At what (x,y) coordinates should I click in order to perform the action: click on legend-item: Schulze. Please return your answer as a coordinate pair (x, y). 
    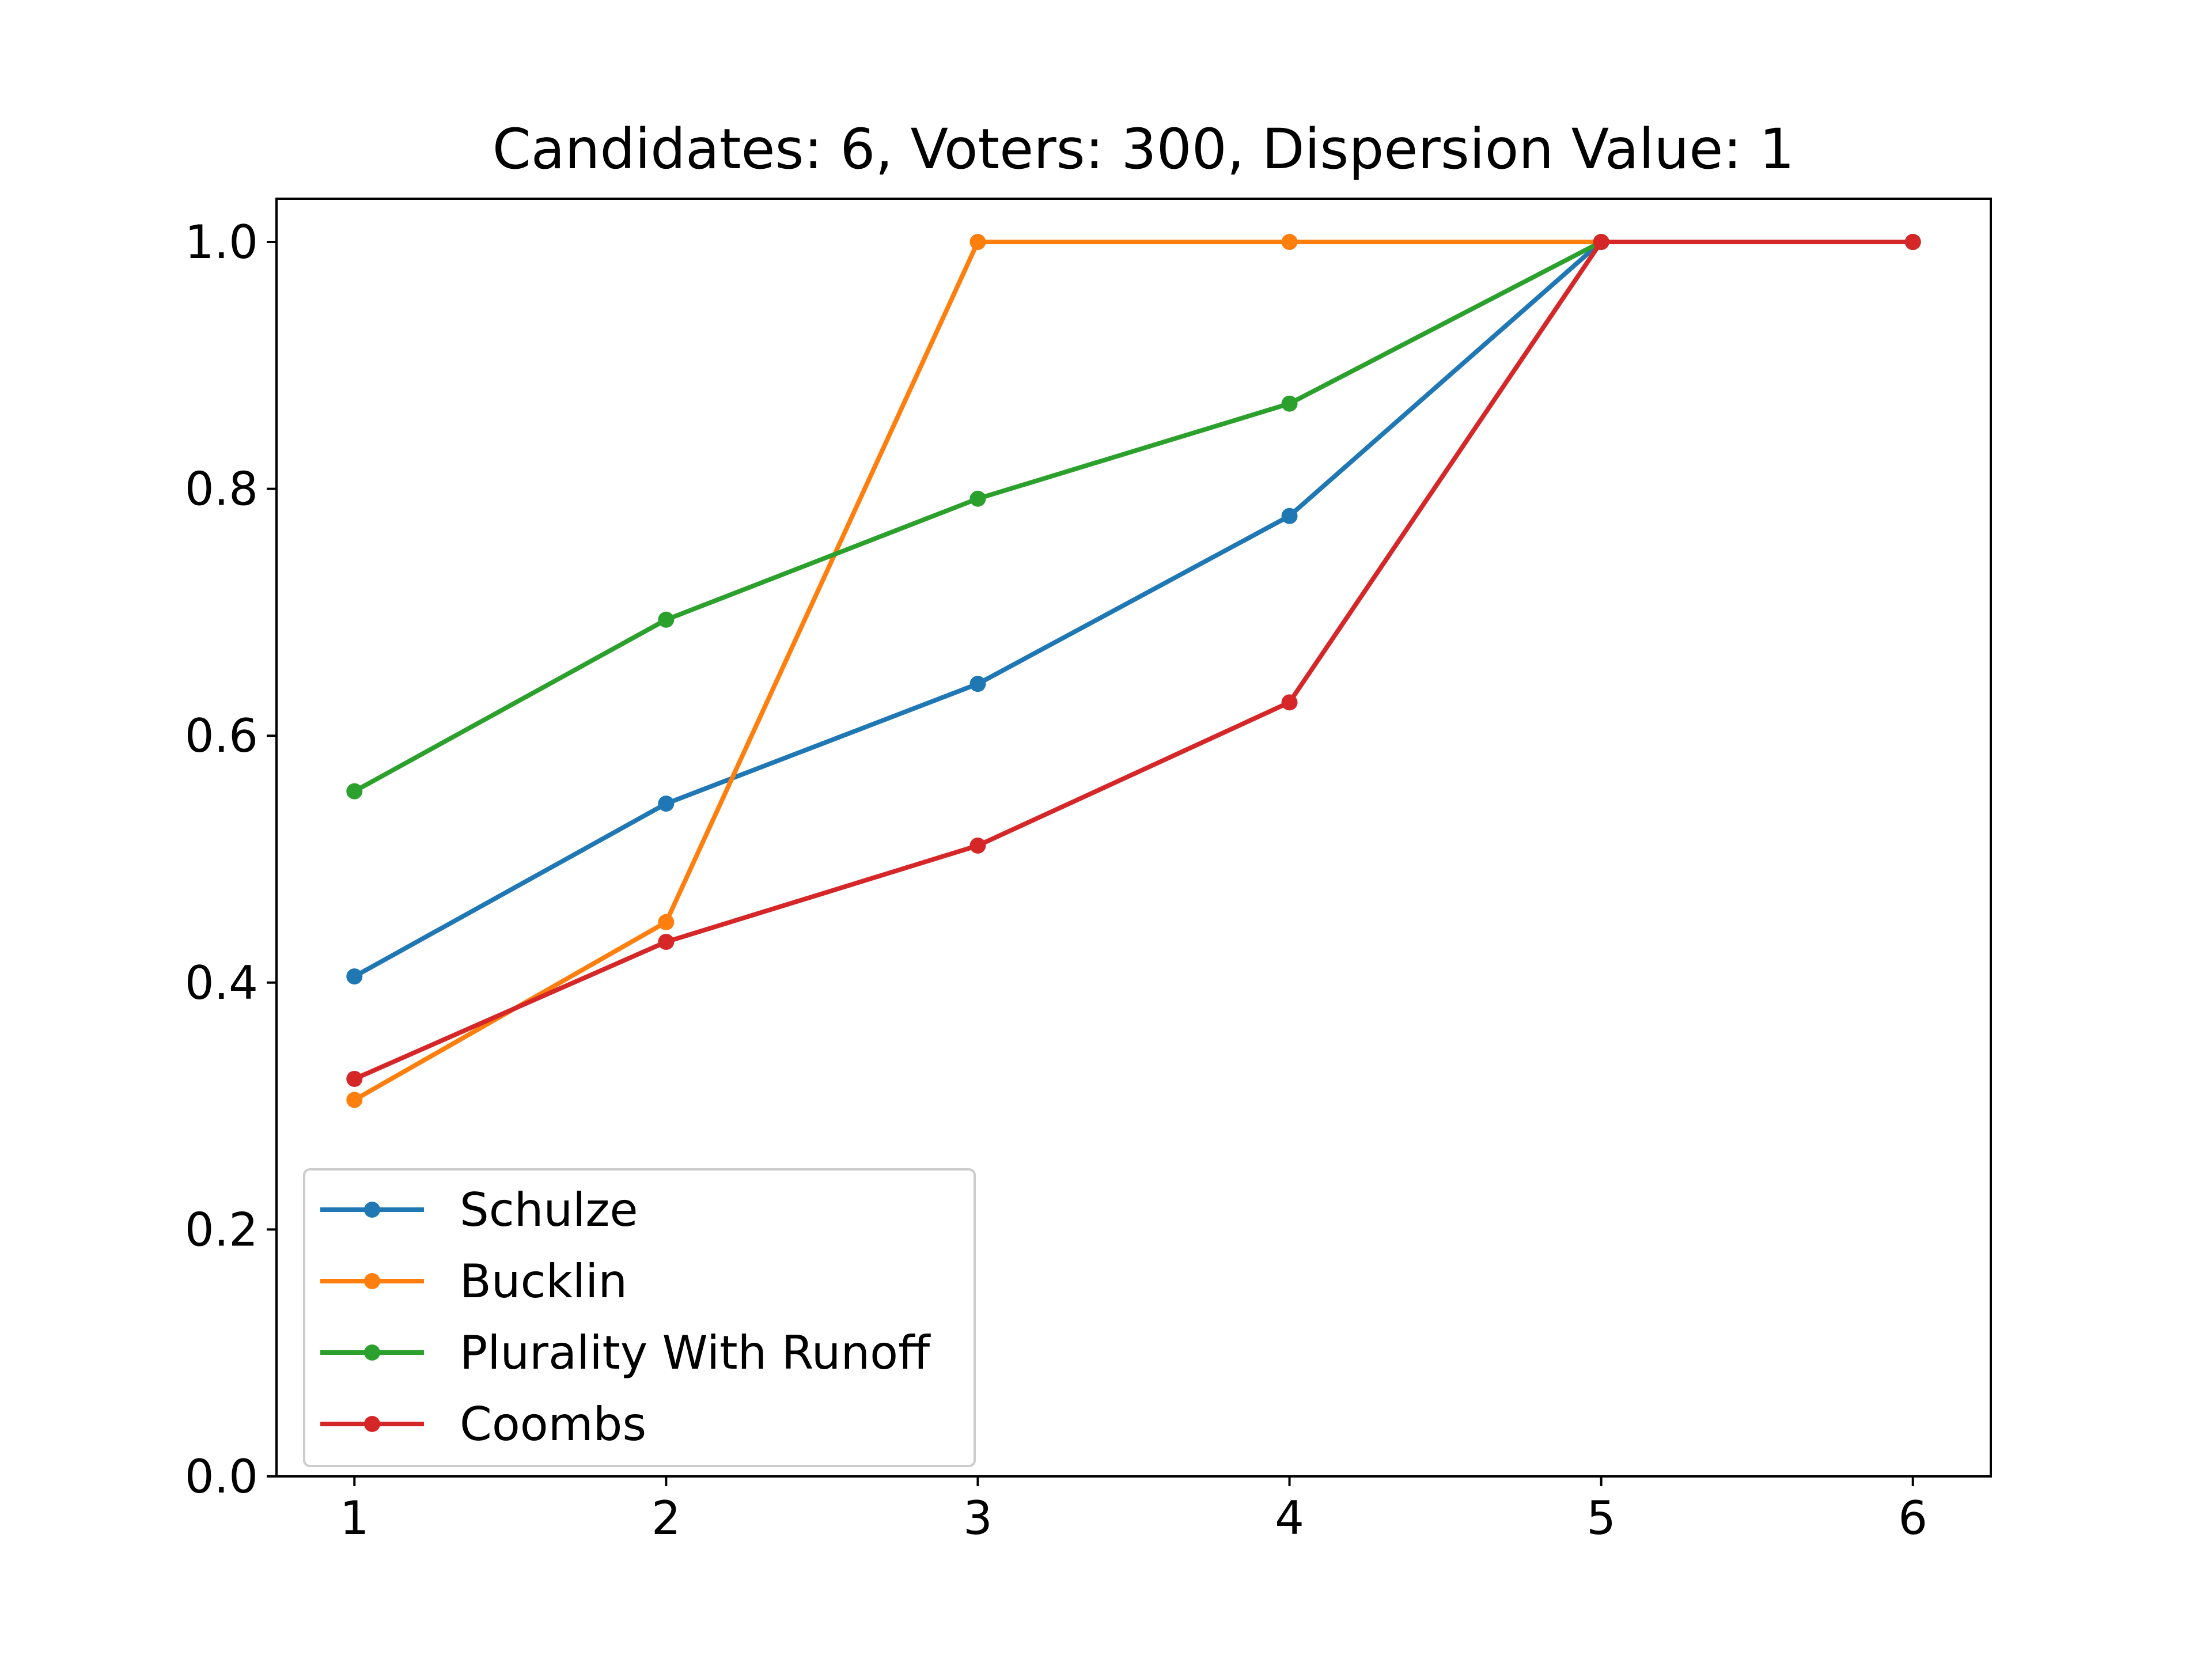
    Looking at the image, I should click on (479, 1210).